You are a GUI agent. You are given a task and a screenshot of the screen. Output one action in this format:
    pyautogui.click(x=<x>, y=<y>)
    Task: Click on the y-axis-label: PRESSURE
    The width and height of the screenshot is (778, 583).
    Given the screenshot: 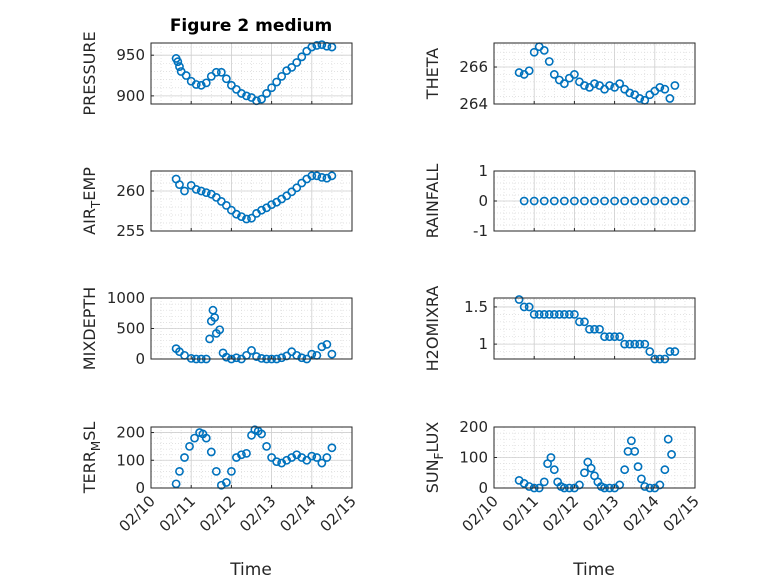 What is the action you would take?
    pyautogui.click(x=89, y=73)
    